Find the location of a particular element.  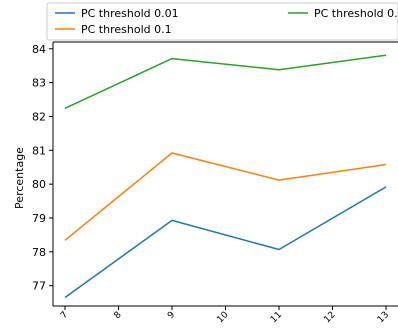

x-tick-label: 9 is located at coordinates (171, 315).